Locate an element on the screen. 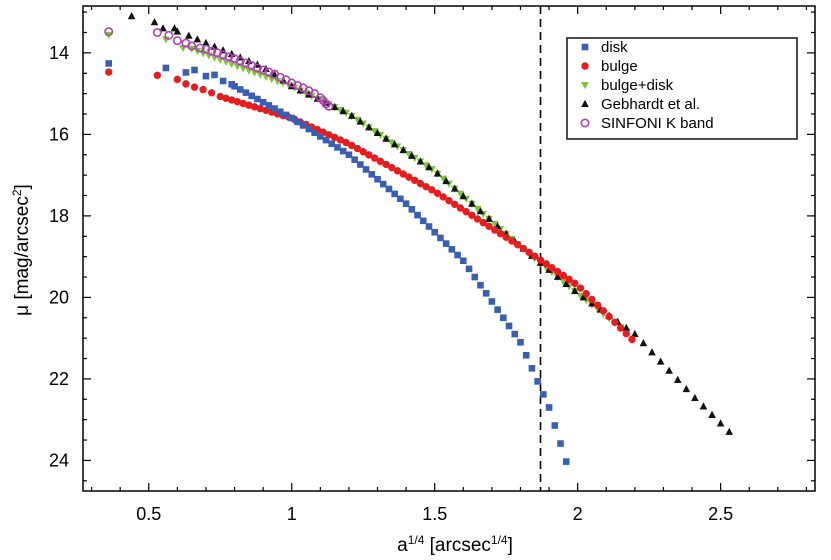 The width and height of the screenshot is (831, 560). legend-marker-sinfoni-k-band is located at coordinates (585, 123).